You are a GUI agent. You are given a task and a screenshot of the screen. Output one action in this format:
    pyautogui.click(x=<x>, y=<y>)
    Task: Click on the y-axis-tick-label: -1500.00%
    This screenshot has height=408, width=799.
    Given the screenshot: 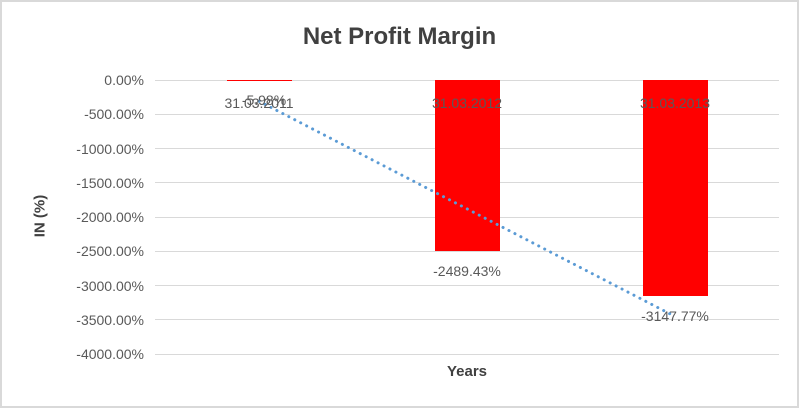 What is the action you would take?
    pyautogui.click(x=110, y=182)
    